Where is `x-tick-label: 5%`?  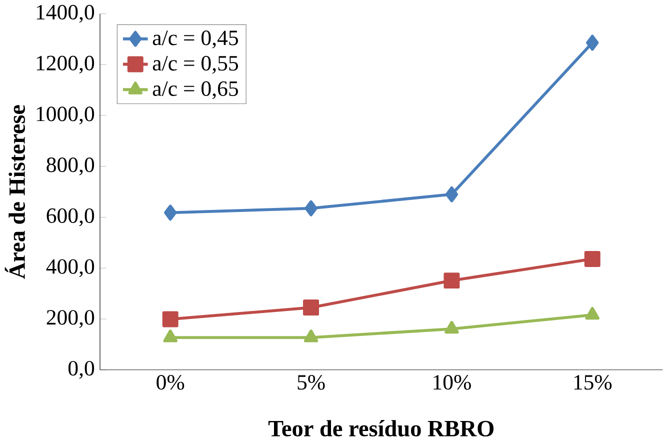 x-tick-label: 5% is located at coordinates (311, 382).